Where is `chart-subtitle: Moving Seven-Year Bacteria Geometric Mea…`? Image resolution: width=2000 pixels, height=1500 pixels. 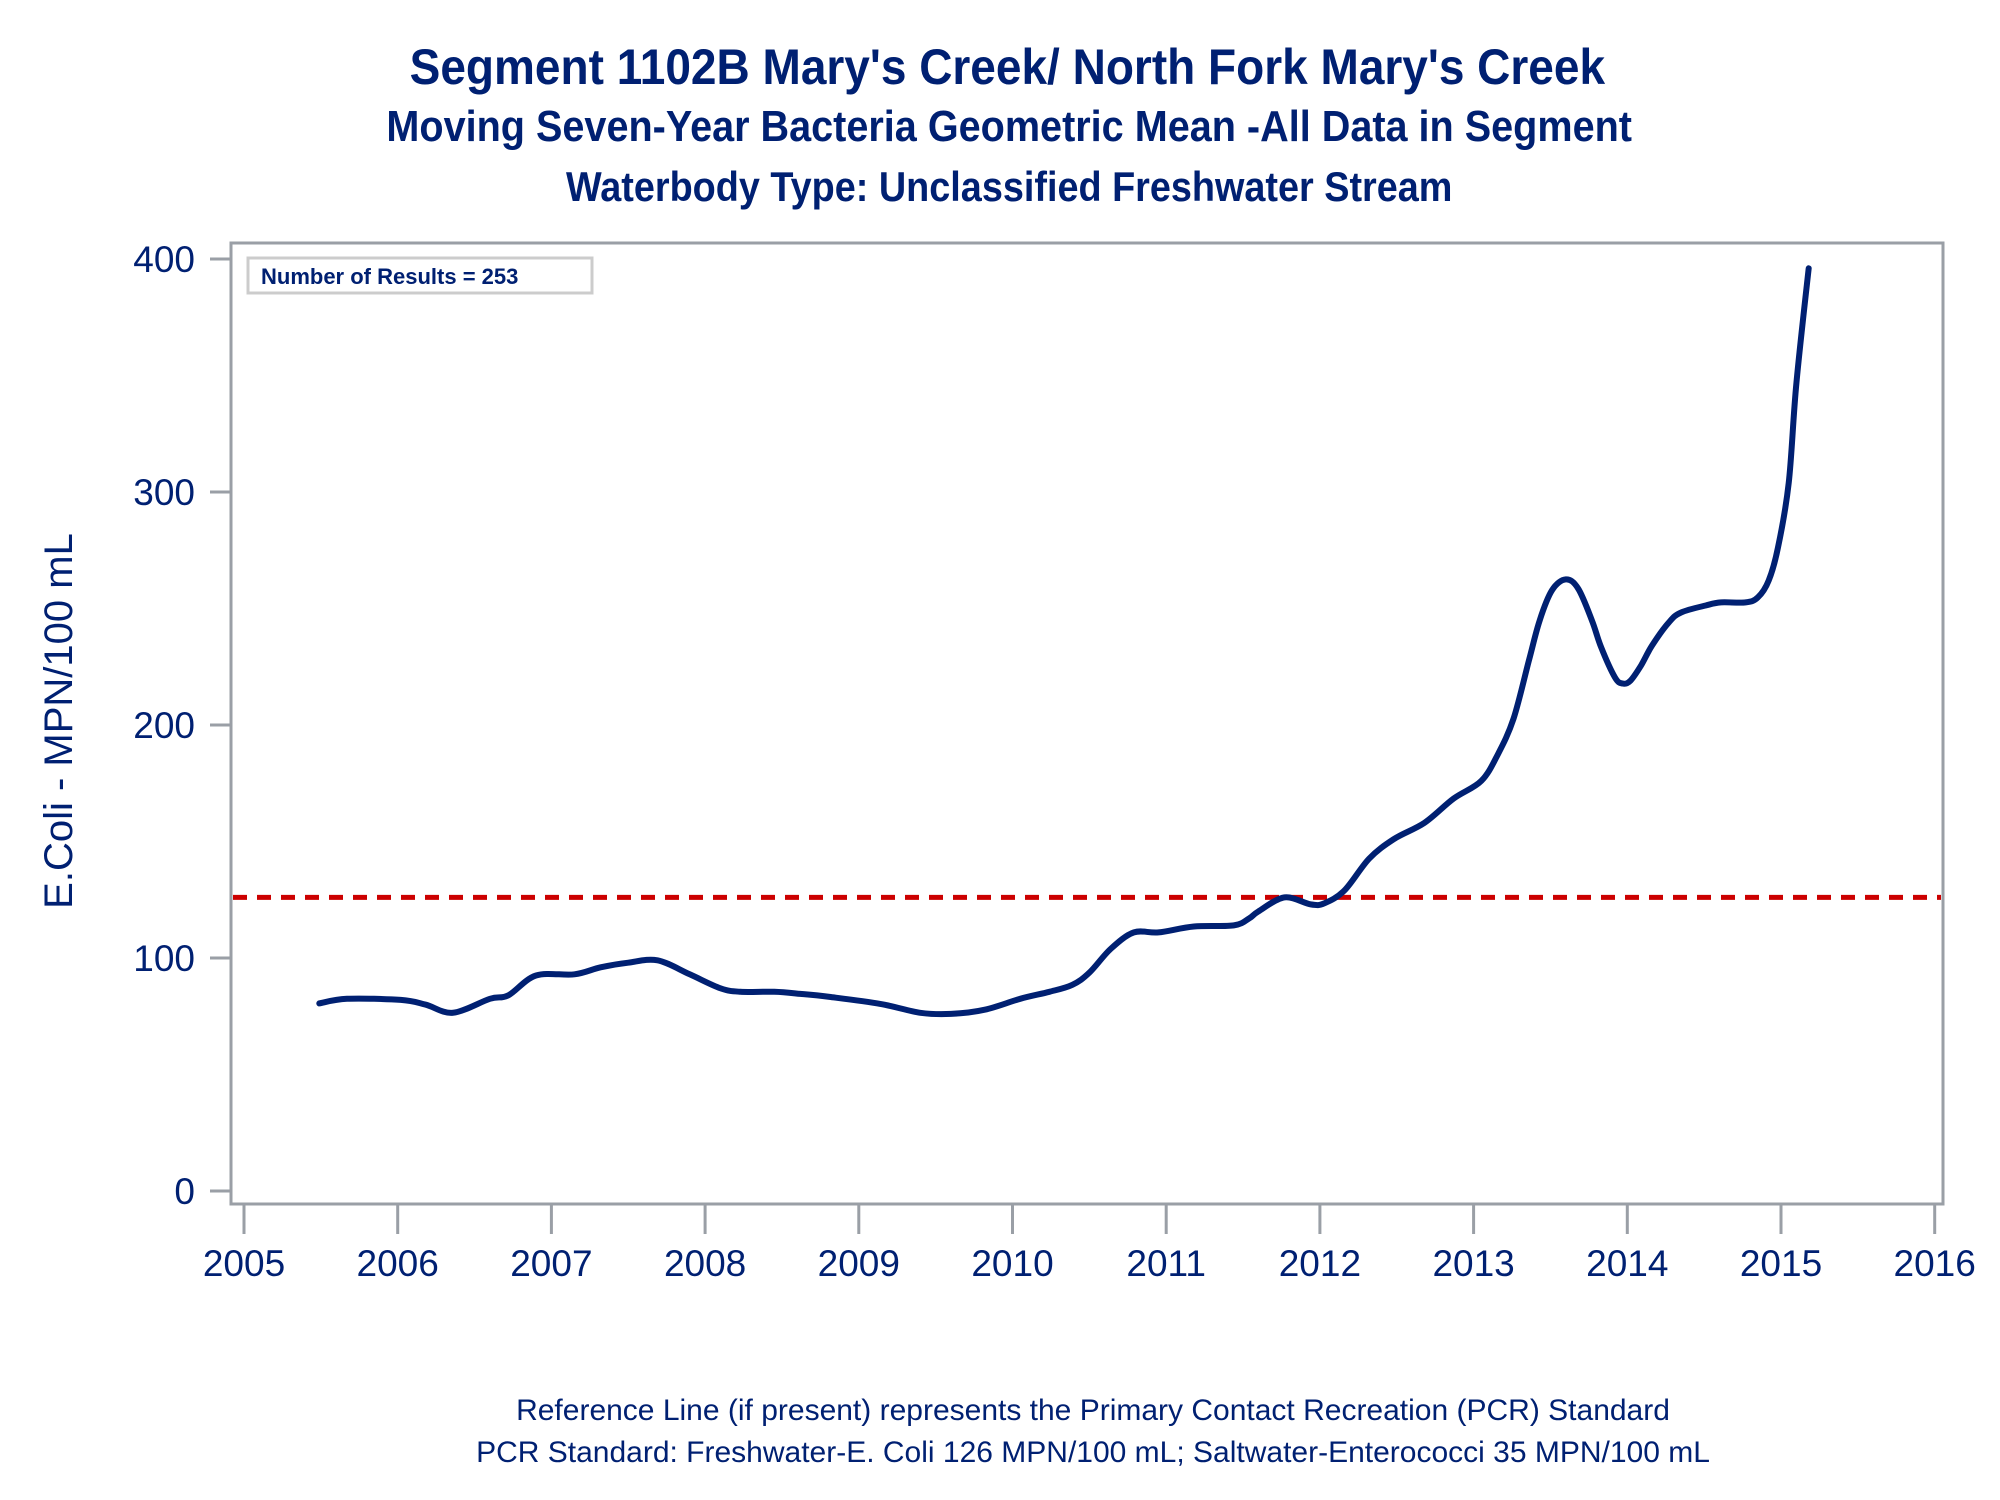 chart-subtitle: Moving Seven-Year Bacteria Geometric Mea… is located at coordinates (1009, 126).